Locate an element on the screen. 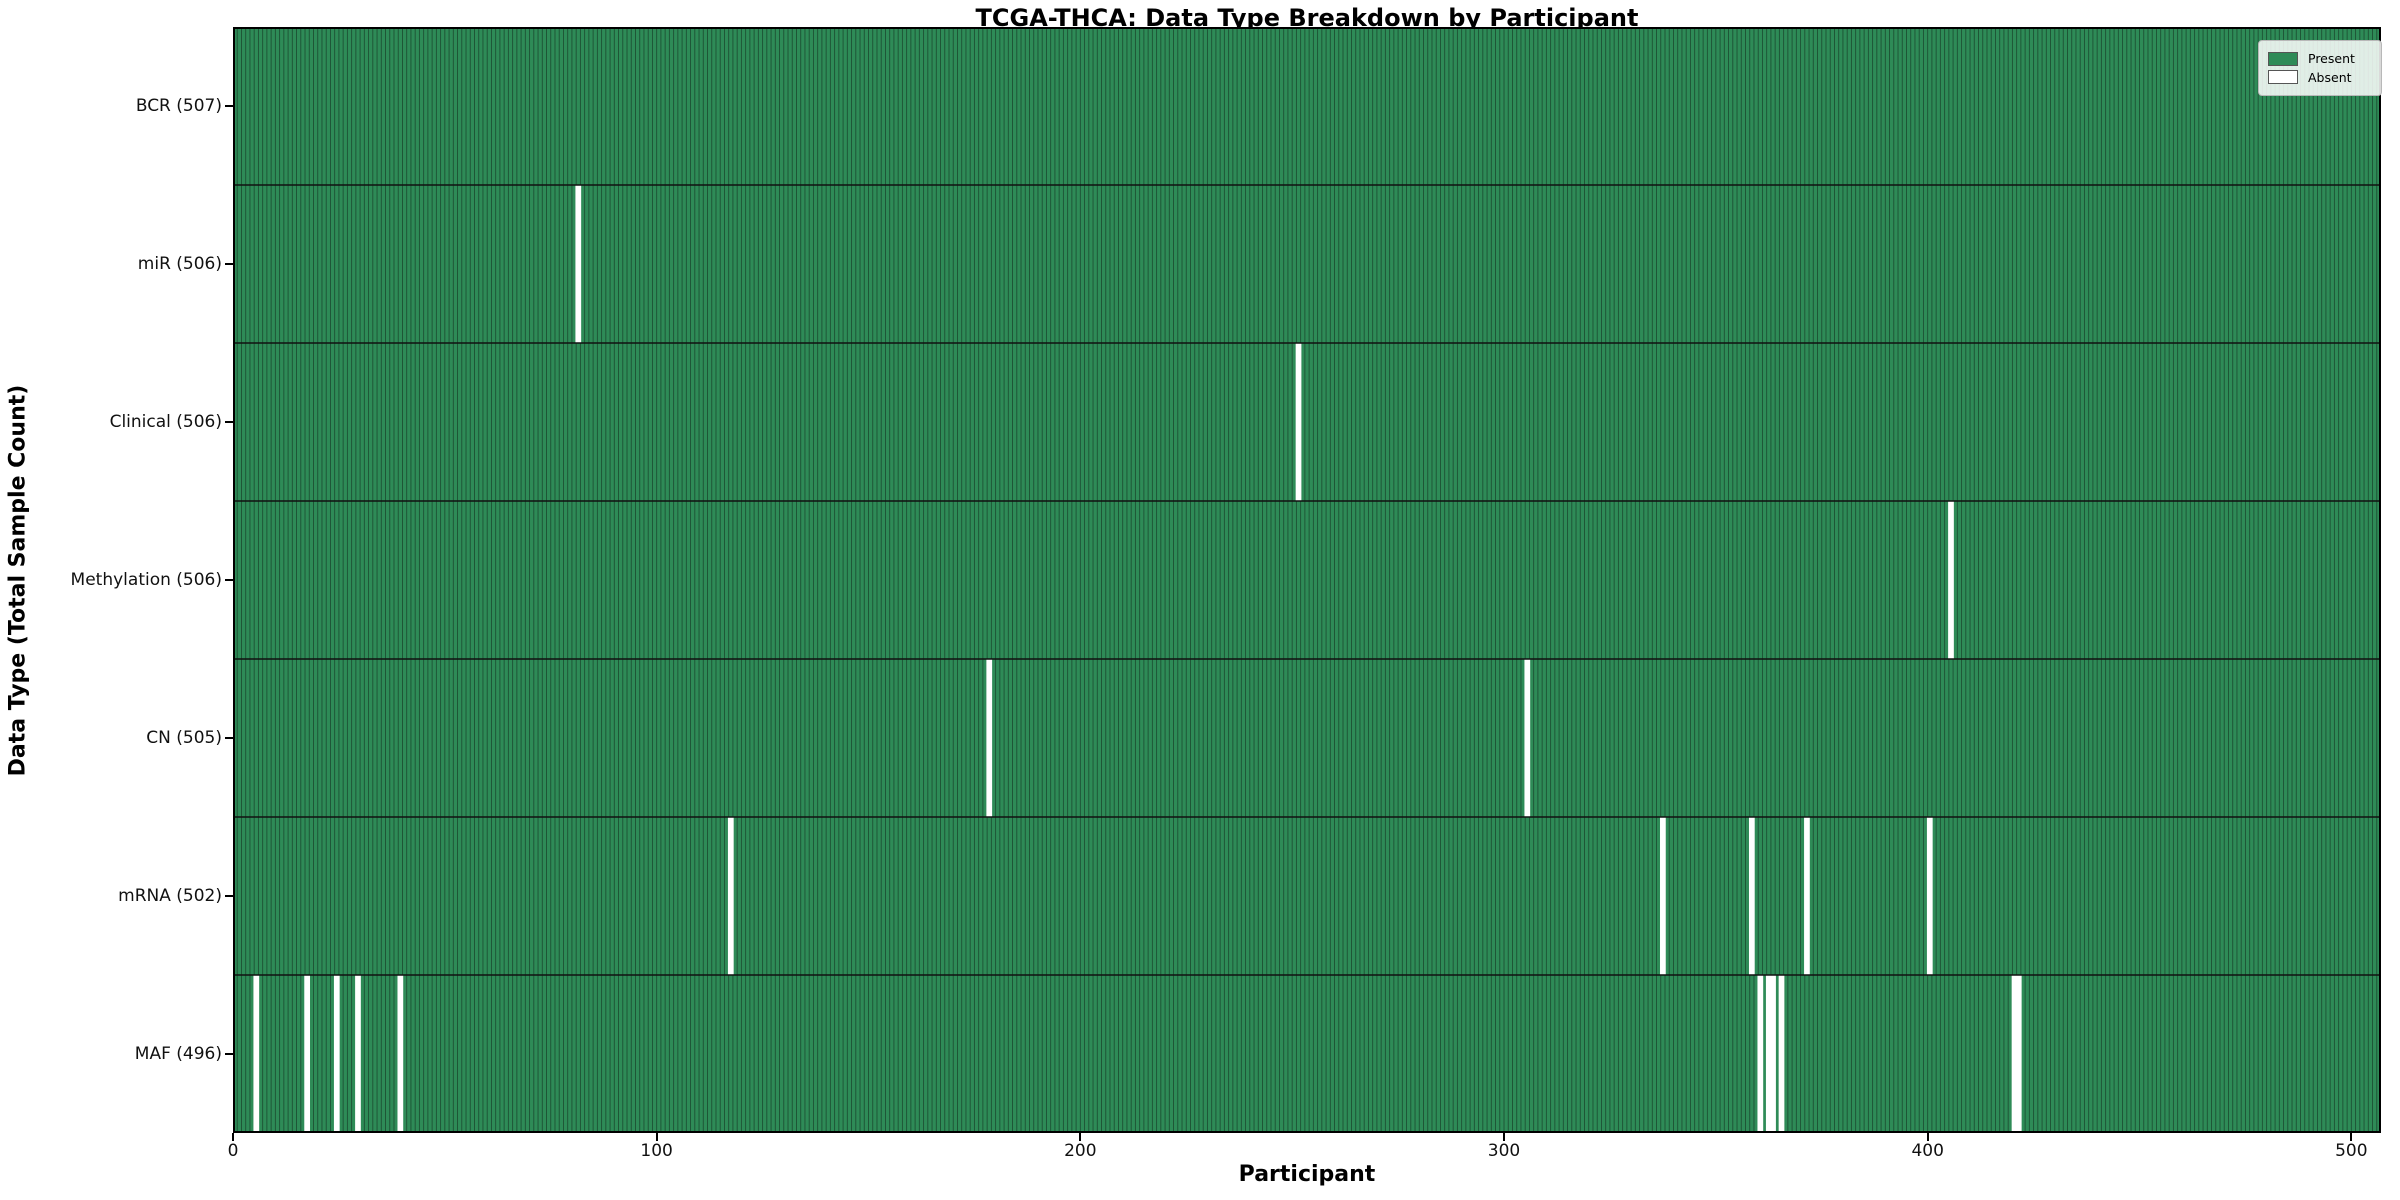  y-tick-label: Methylation (506) is located at coordinates (146, 580).